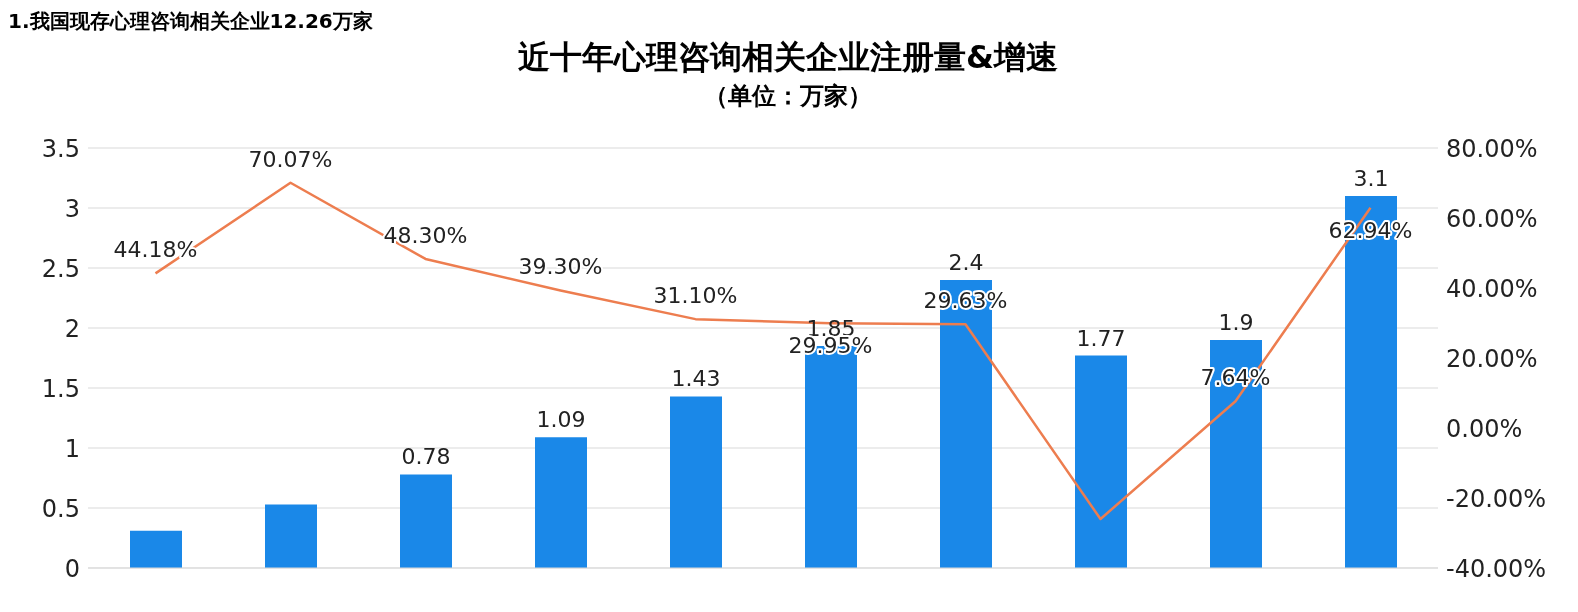 The width and height of the screenshot is (1578, 612). Describe the element at coordinates (1371, 178) in the screenshot. I see `data-label: 3.1` at that location.